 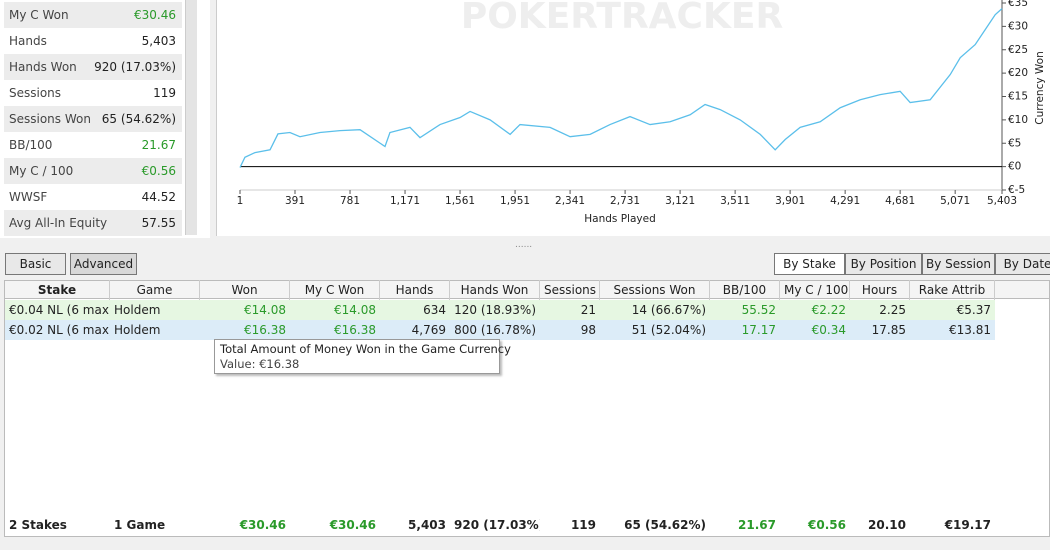 I want to click on table-cell: 920 (17.03%), so click(x=497, y=525).